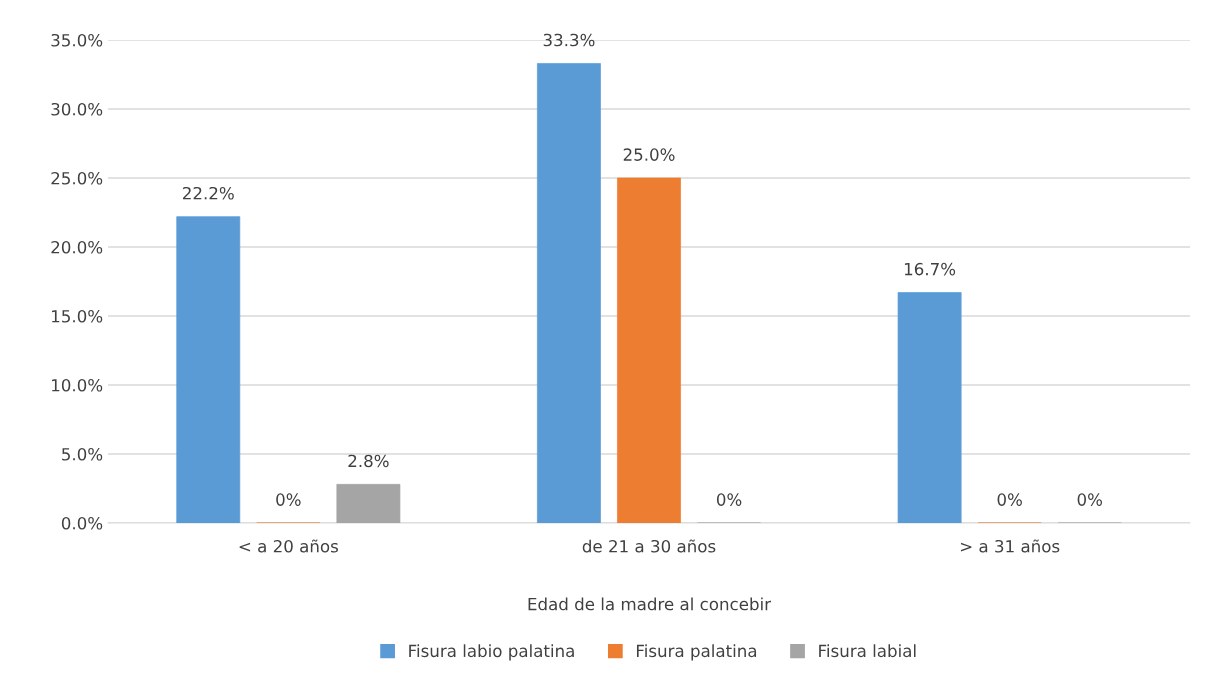 The height and width of the screenshot is (686, 1208). I want to click on y-tick-label: 5.0%, so click(82, 454).